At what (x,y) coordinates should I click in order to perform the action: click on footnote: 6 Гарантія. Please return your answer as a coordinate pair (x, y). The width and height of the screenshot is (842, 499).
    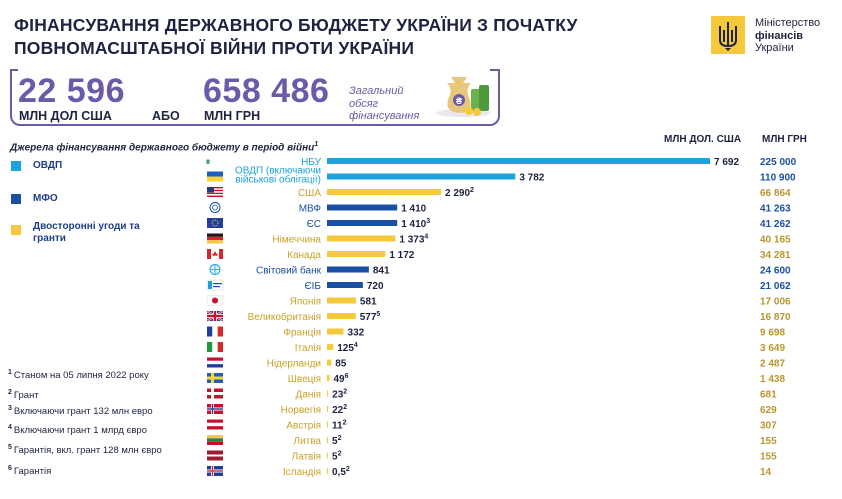
    Looking at the image, I should click on (30, 471).